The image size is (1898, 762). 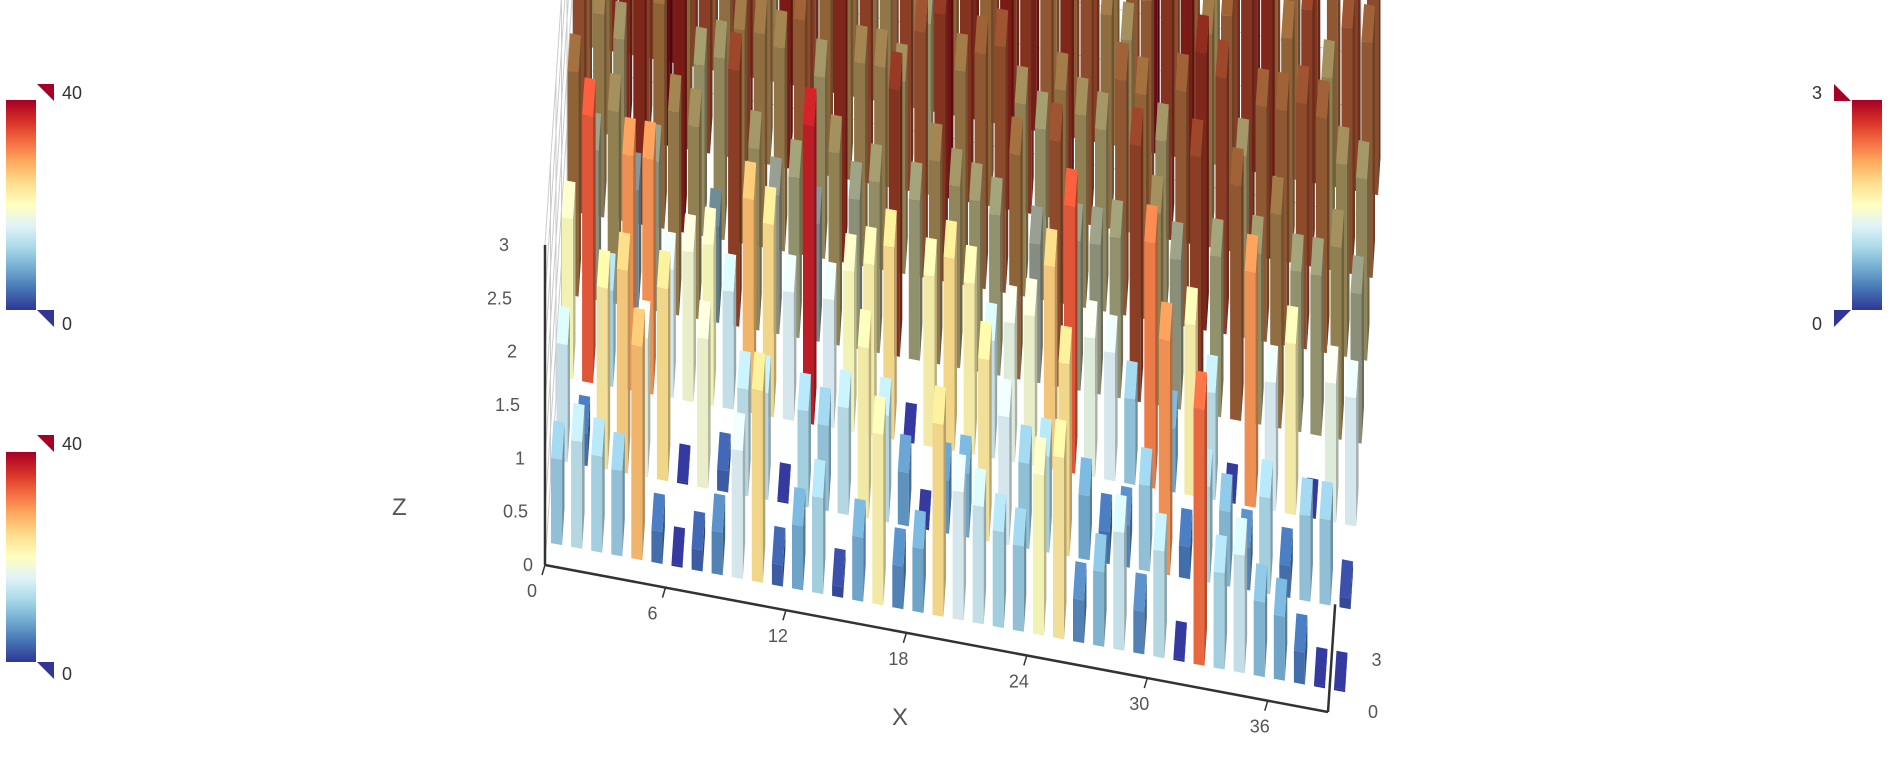 What do you see at coordinates (1847, 208) in the screenshot?
I see `visual-map-right-top: 3 0` at bounding box center [1847, 208].